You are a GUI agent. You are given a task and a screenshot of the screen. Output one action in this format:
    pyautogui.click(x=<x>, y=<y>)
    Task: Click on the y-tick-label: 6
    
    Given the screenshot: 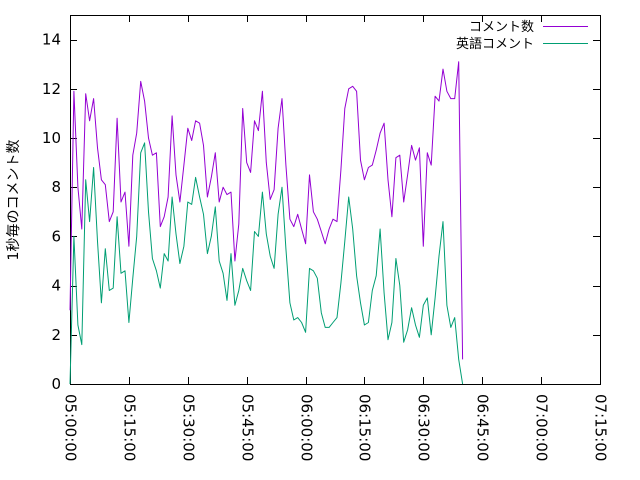 What is the action you would take?
    pyautogui.click(x=56, y=236)
    